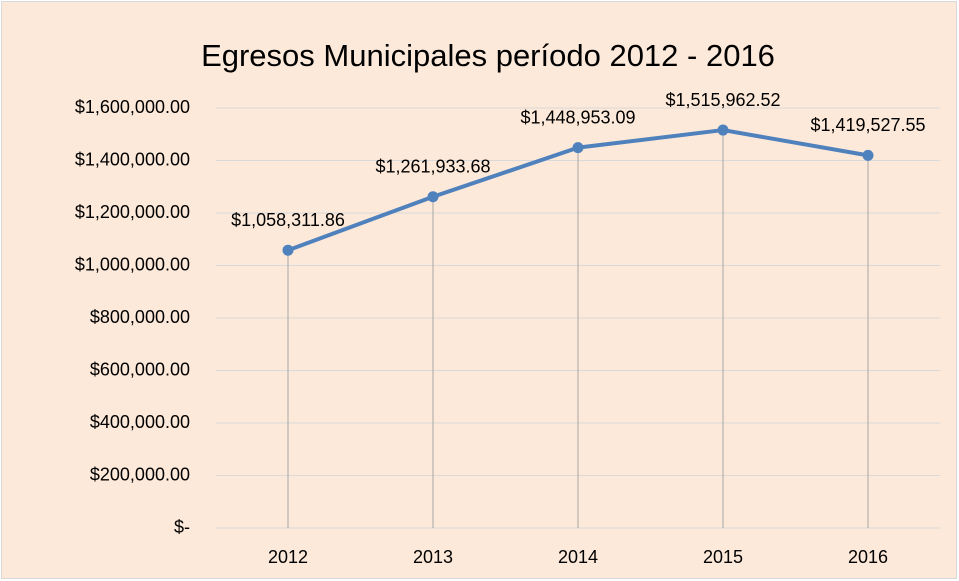 This screenshot has width=959, height=581. Describe the element at coordinates (868, 557) in the screenshot. I see `x-tick-label: 2016` at that location.